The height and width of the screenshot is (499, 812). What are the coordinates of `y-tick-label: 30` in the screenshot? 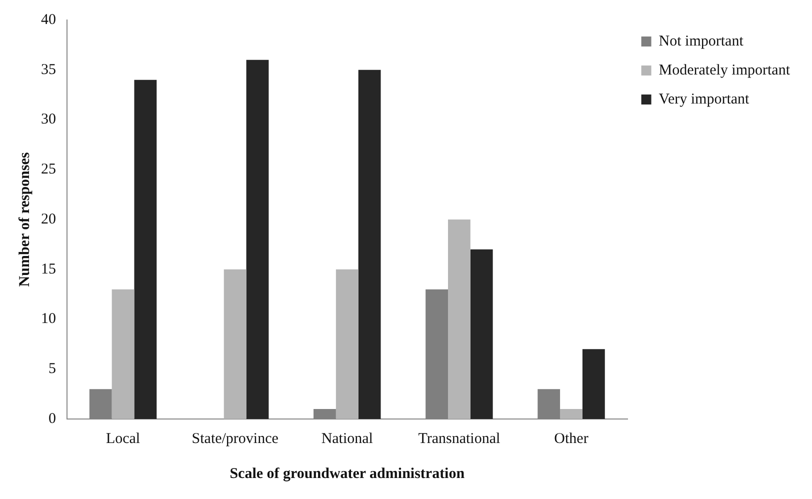 It's located at (48, 120).